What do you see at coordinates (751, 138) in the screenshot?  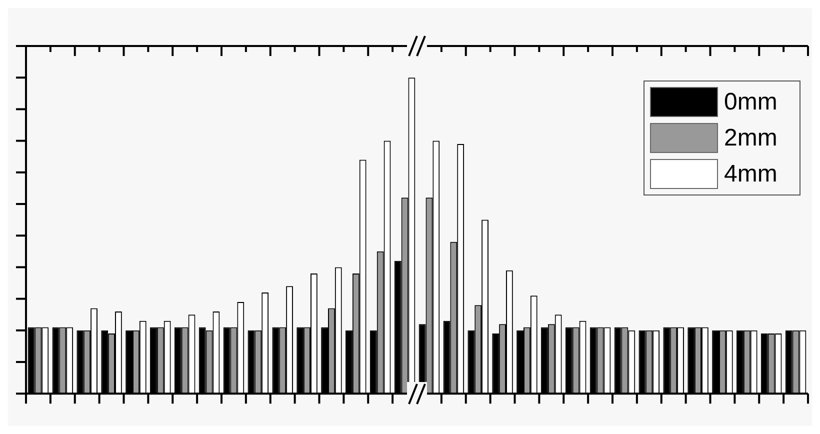 I see `legend-label: 2mm` at bounding box center [751, 138].